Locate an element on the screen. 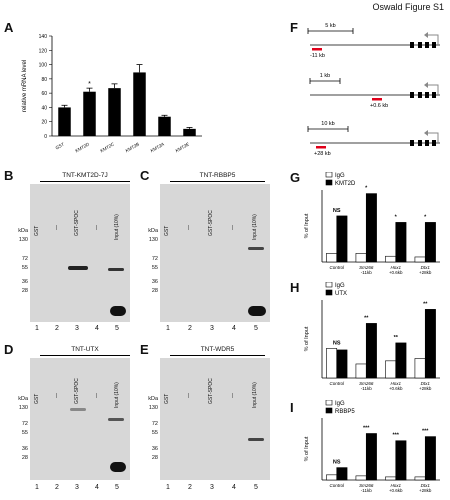  gel-c-lane-1-label: GST is located at coordinates (167, 230).